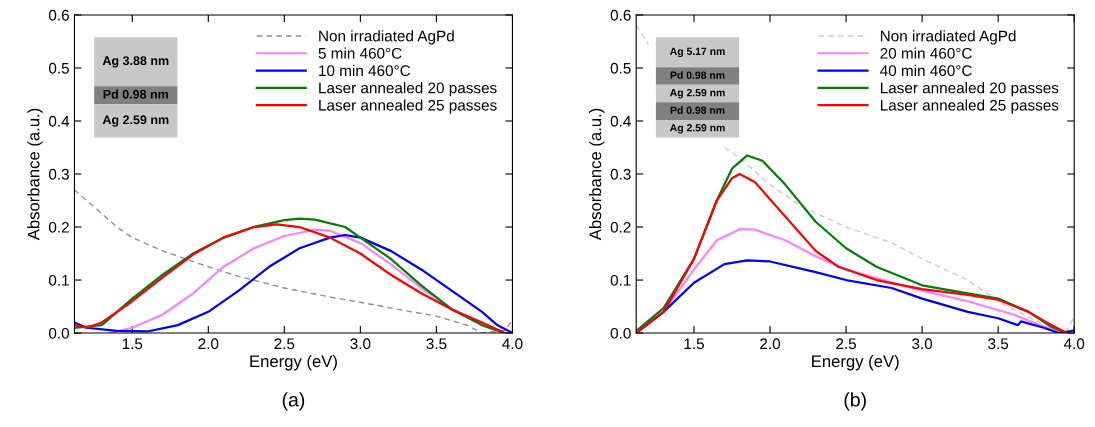 This screenshot has width=1095, height=427. I want to click on text: (b), so click(855, 401).